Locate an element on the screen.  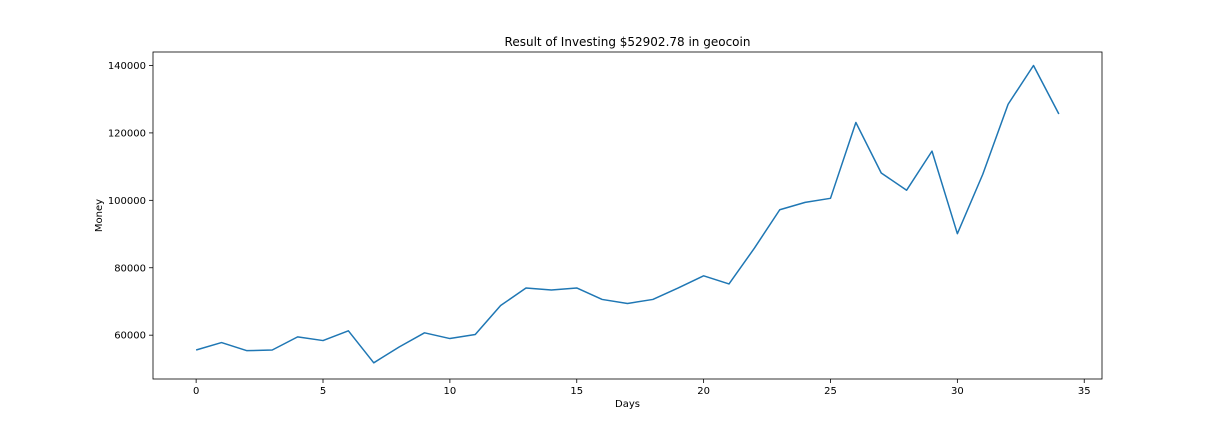
x-tick-label: 15 is located at coordinates (576, 391).